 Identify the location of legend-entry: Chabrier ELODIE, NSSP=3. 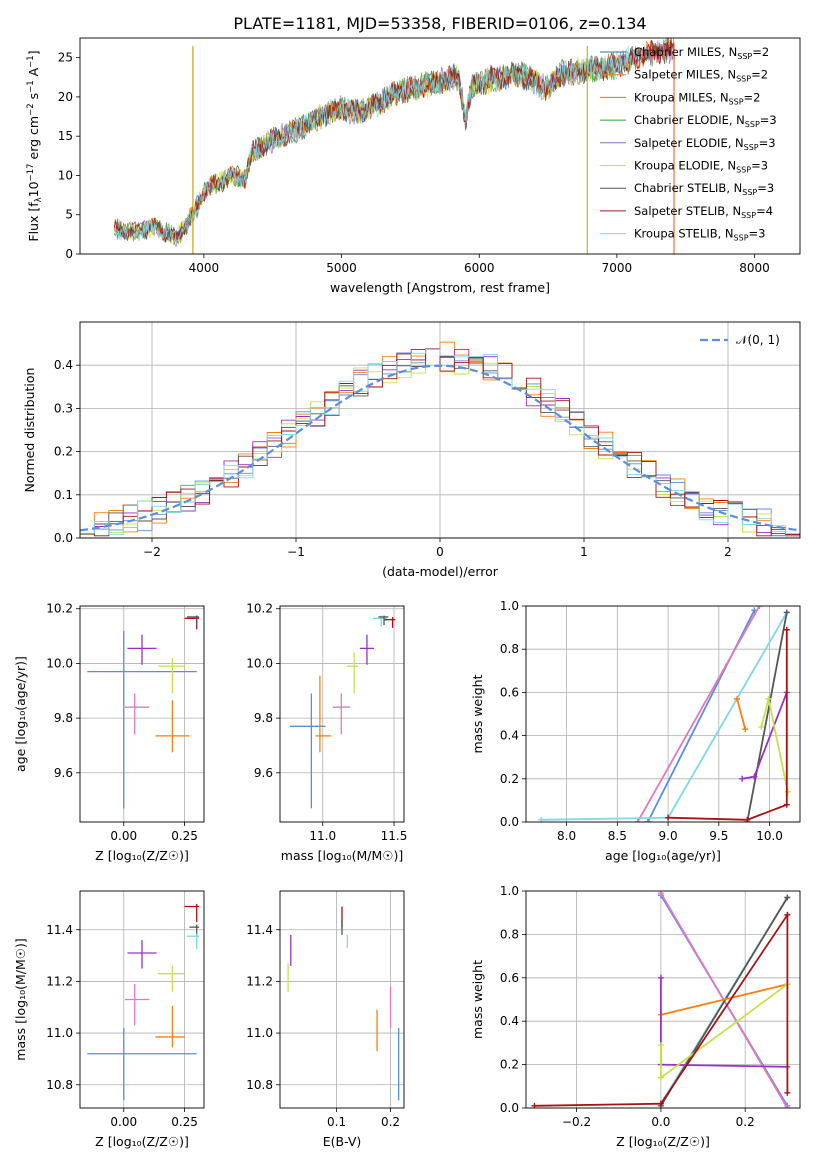
(705, 121).